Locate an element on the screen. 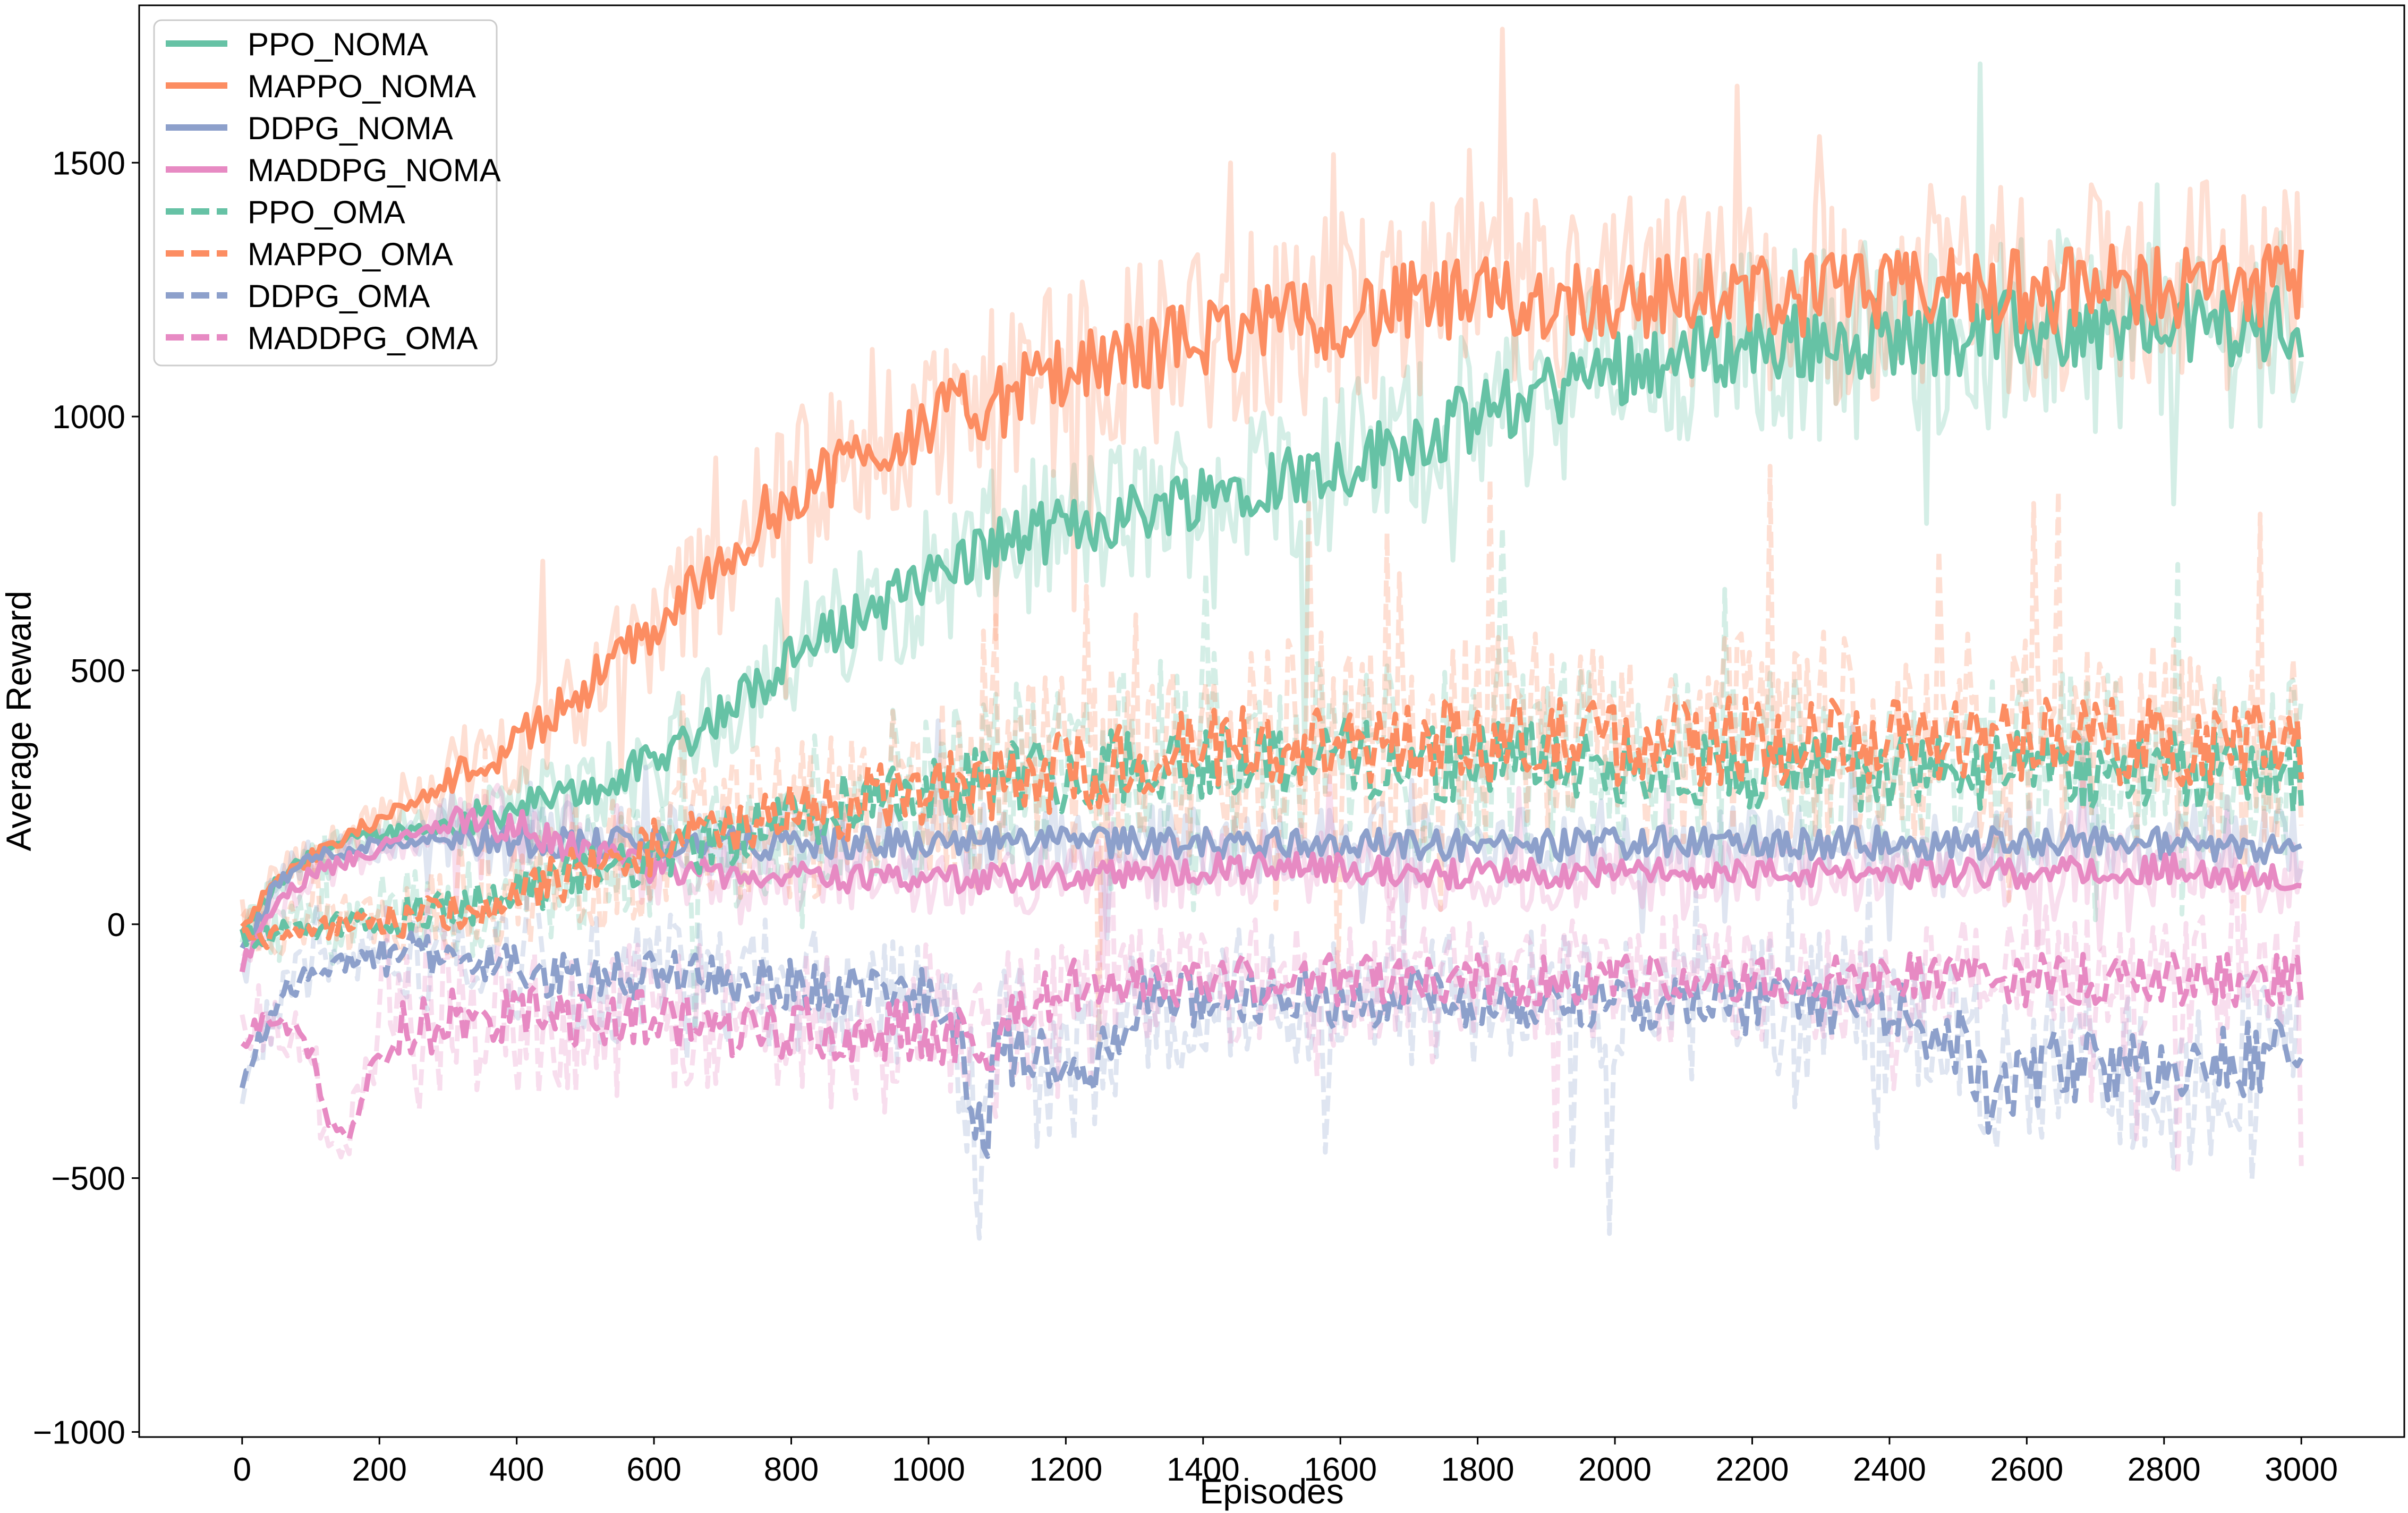 The width and height of the screenshot is (2408, 1513). x-tick-label: 2600 is located at coordinates (2026, 1469).